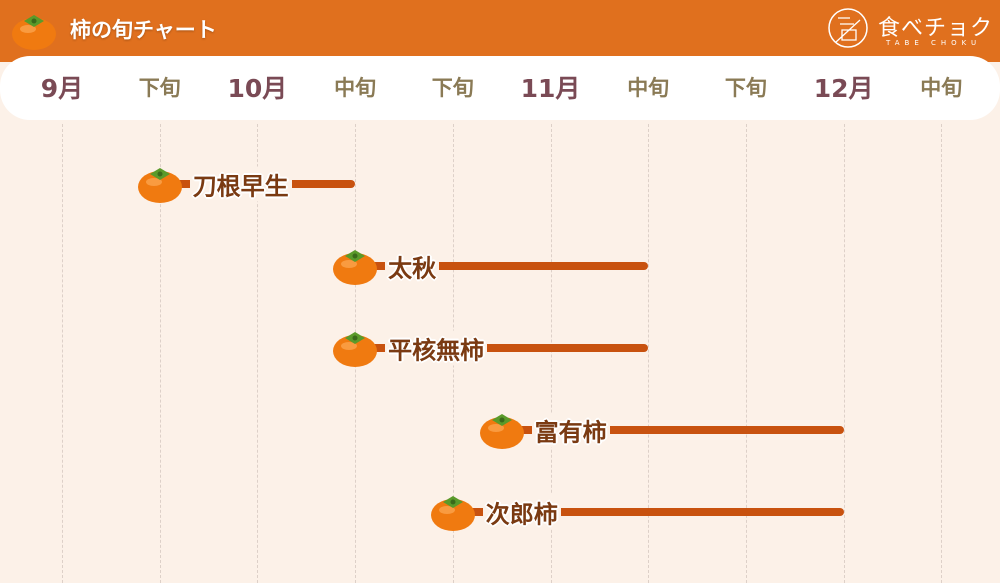  What do you see at coordinates (240, 184) in the screenshot?
I see `variety-label: 刀根早生` at bounding box center [240, 184].